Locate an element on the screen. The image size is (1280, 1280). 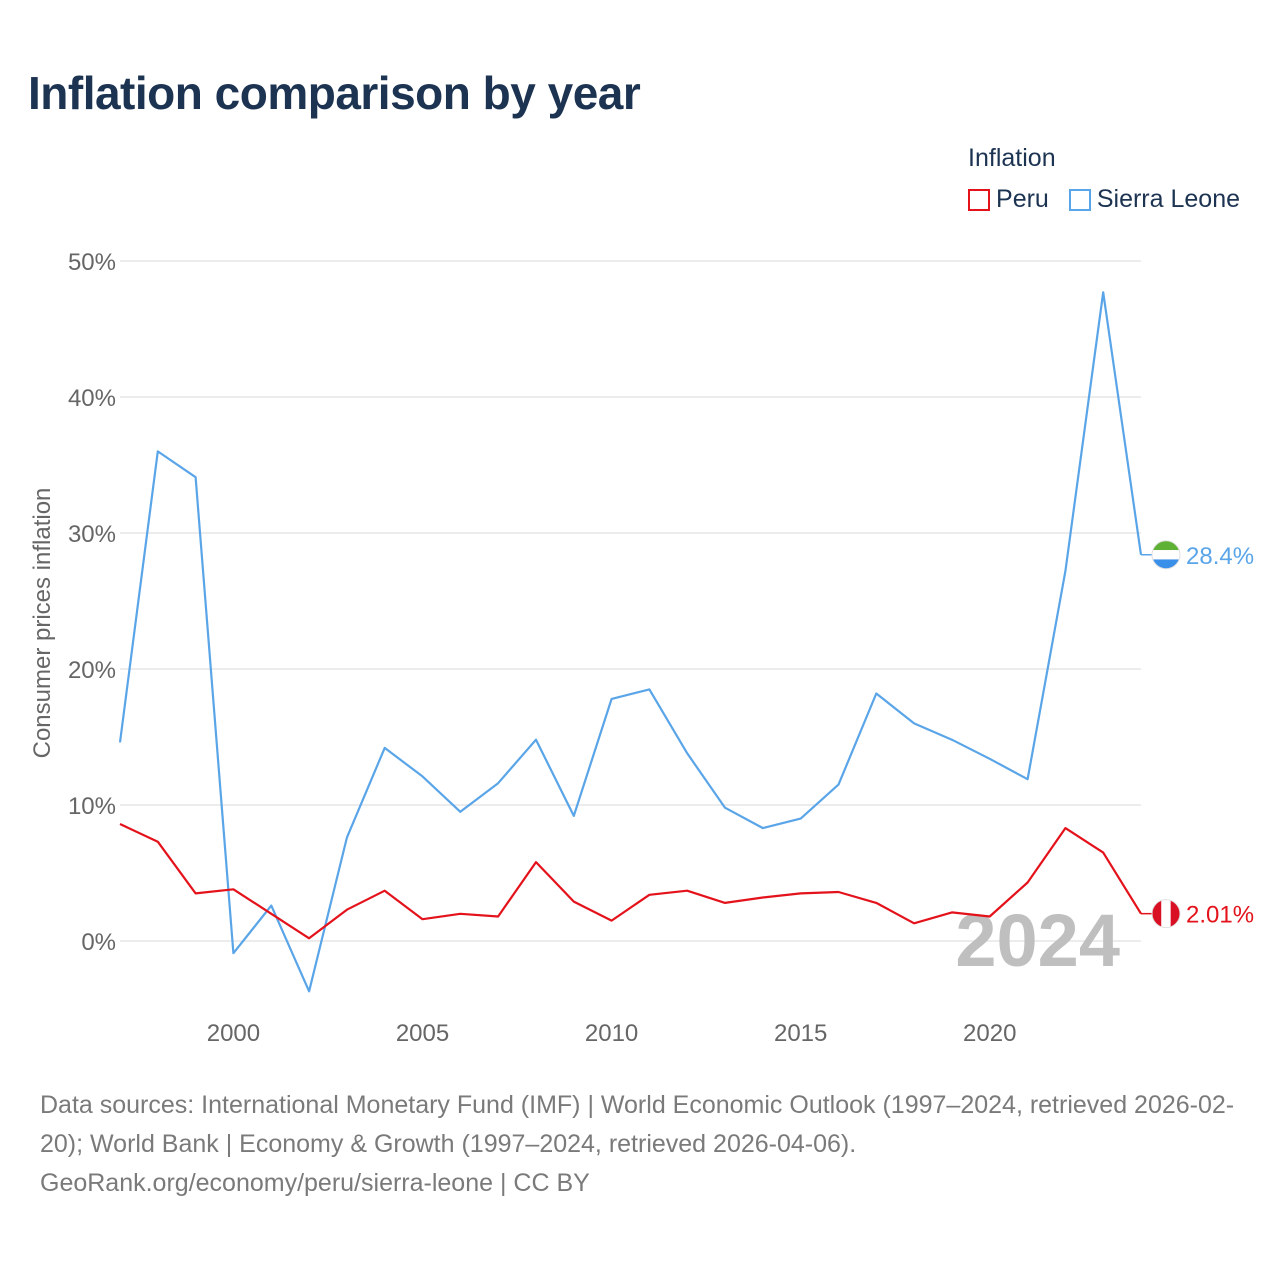
legend: Inflation Peru Sierra Leone is located at coordinates (1104, 179).